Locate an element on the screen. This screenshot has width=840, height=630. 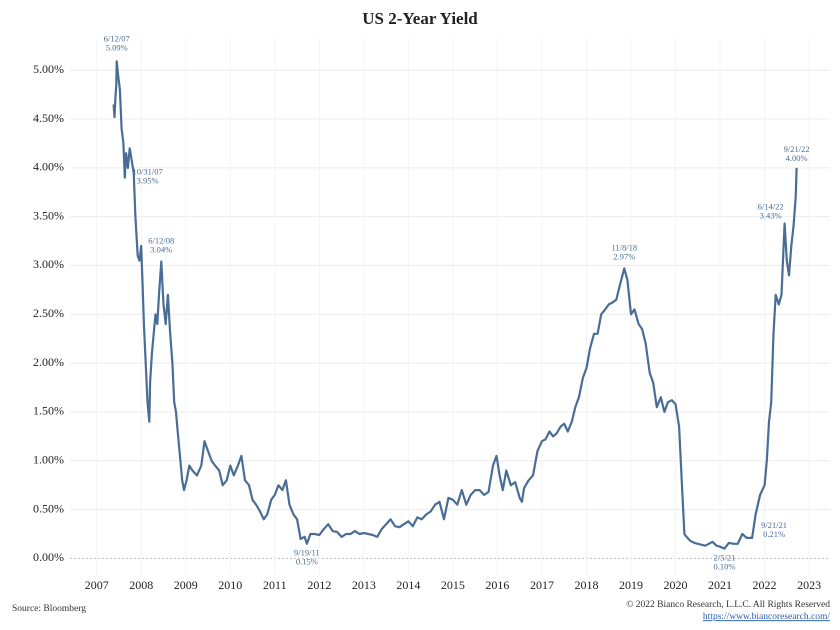
annotation-date: 9/21/21 is located at coordinates (774, 525).